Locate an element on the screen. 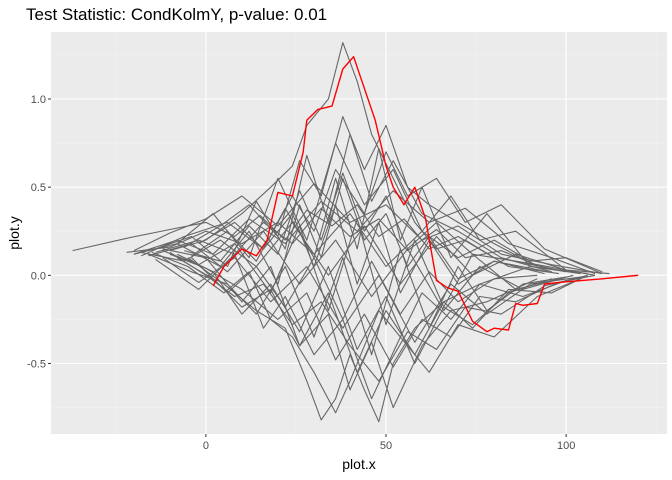 The width and height of the screenshot is (672, 480). x-axis: 0 50 100 is located at coordinates (389, 443).